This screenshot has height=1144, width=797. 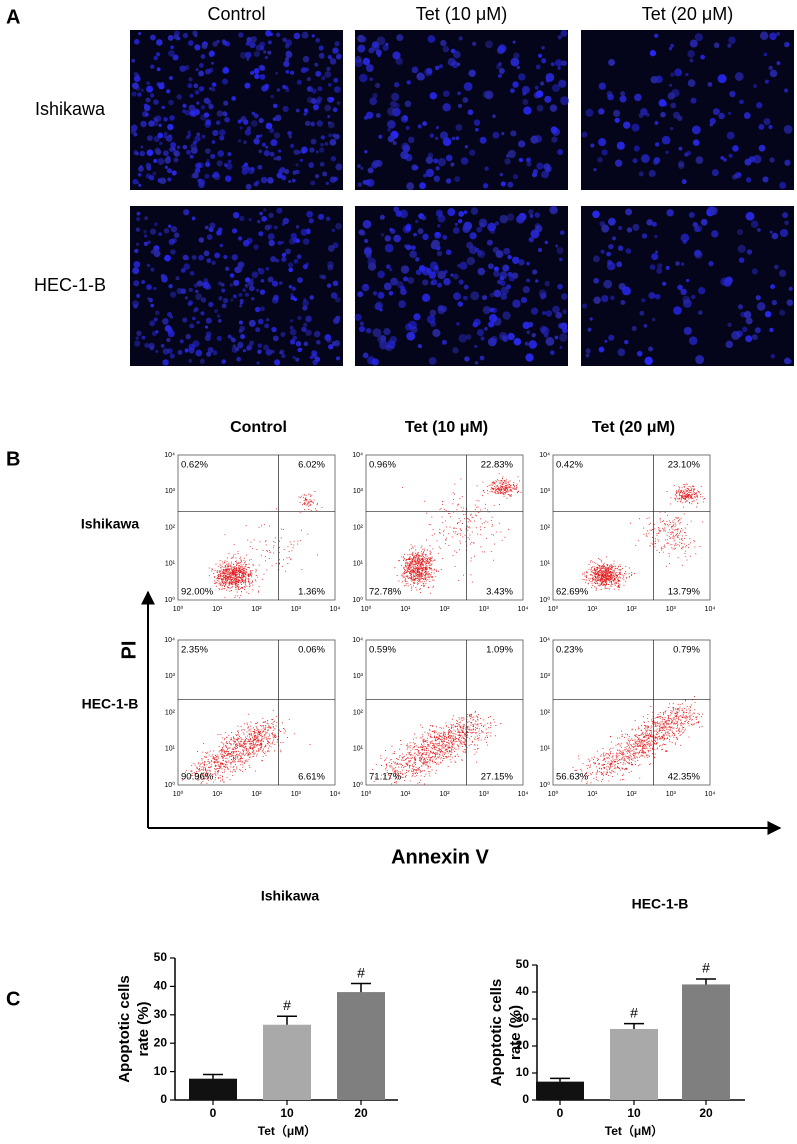 I want to click on x-tick-label: 10¹, so click(x=405, y=609).